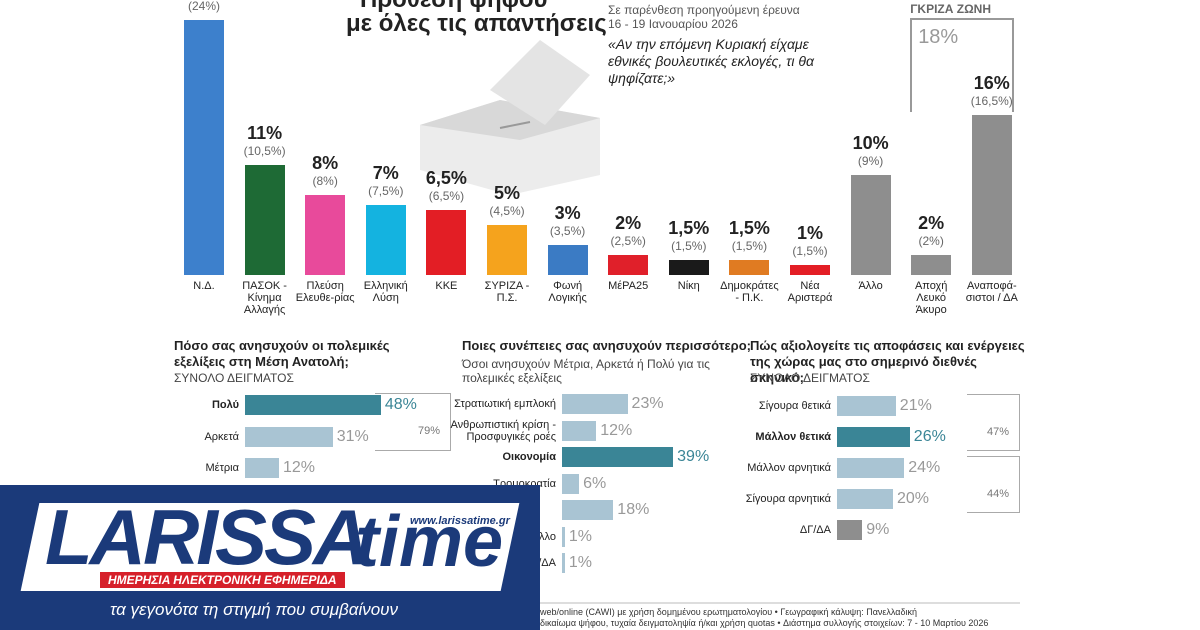  What do you see at coordinates (998, 431) in the screenshot?
I see `bracket-label: 47%` at bounding box center [998, 431].